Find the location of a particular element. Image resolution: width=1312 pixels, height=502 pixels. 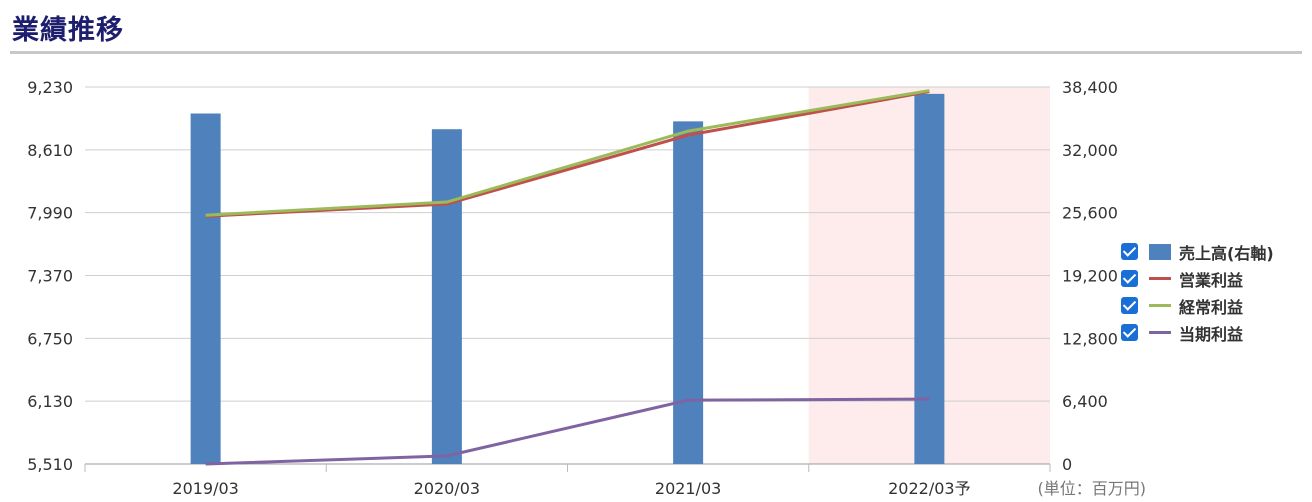

legend-label: 営業利益 is located at coordinates (1211, 280).